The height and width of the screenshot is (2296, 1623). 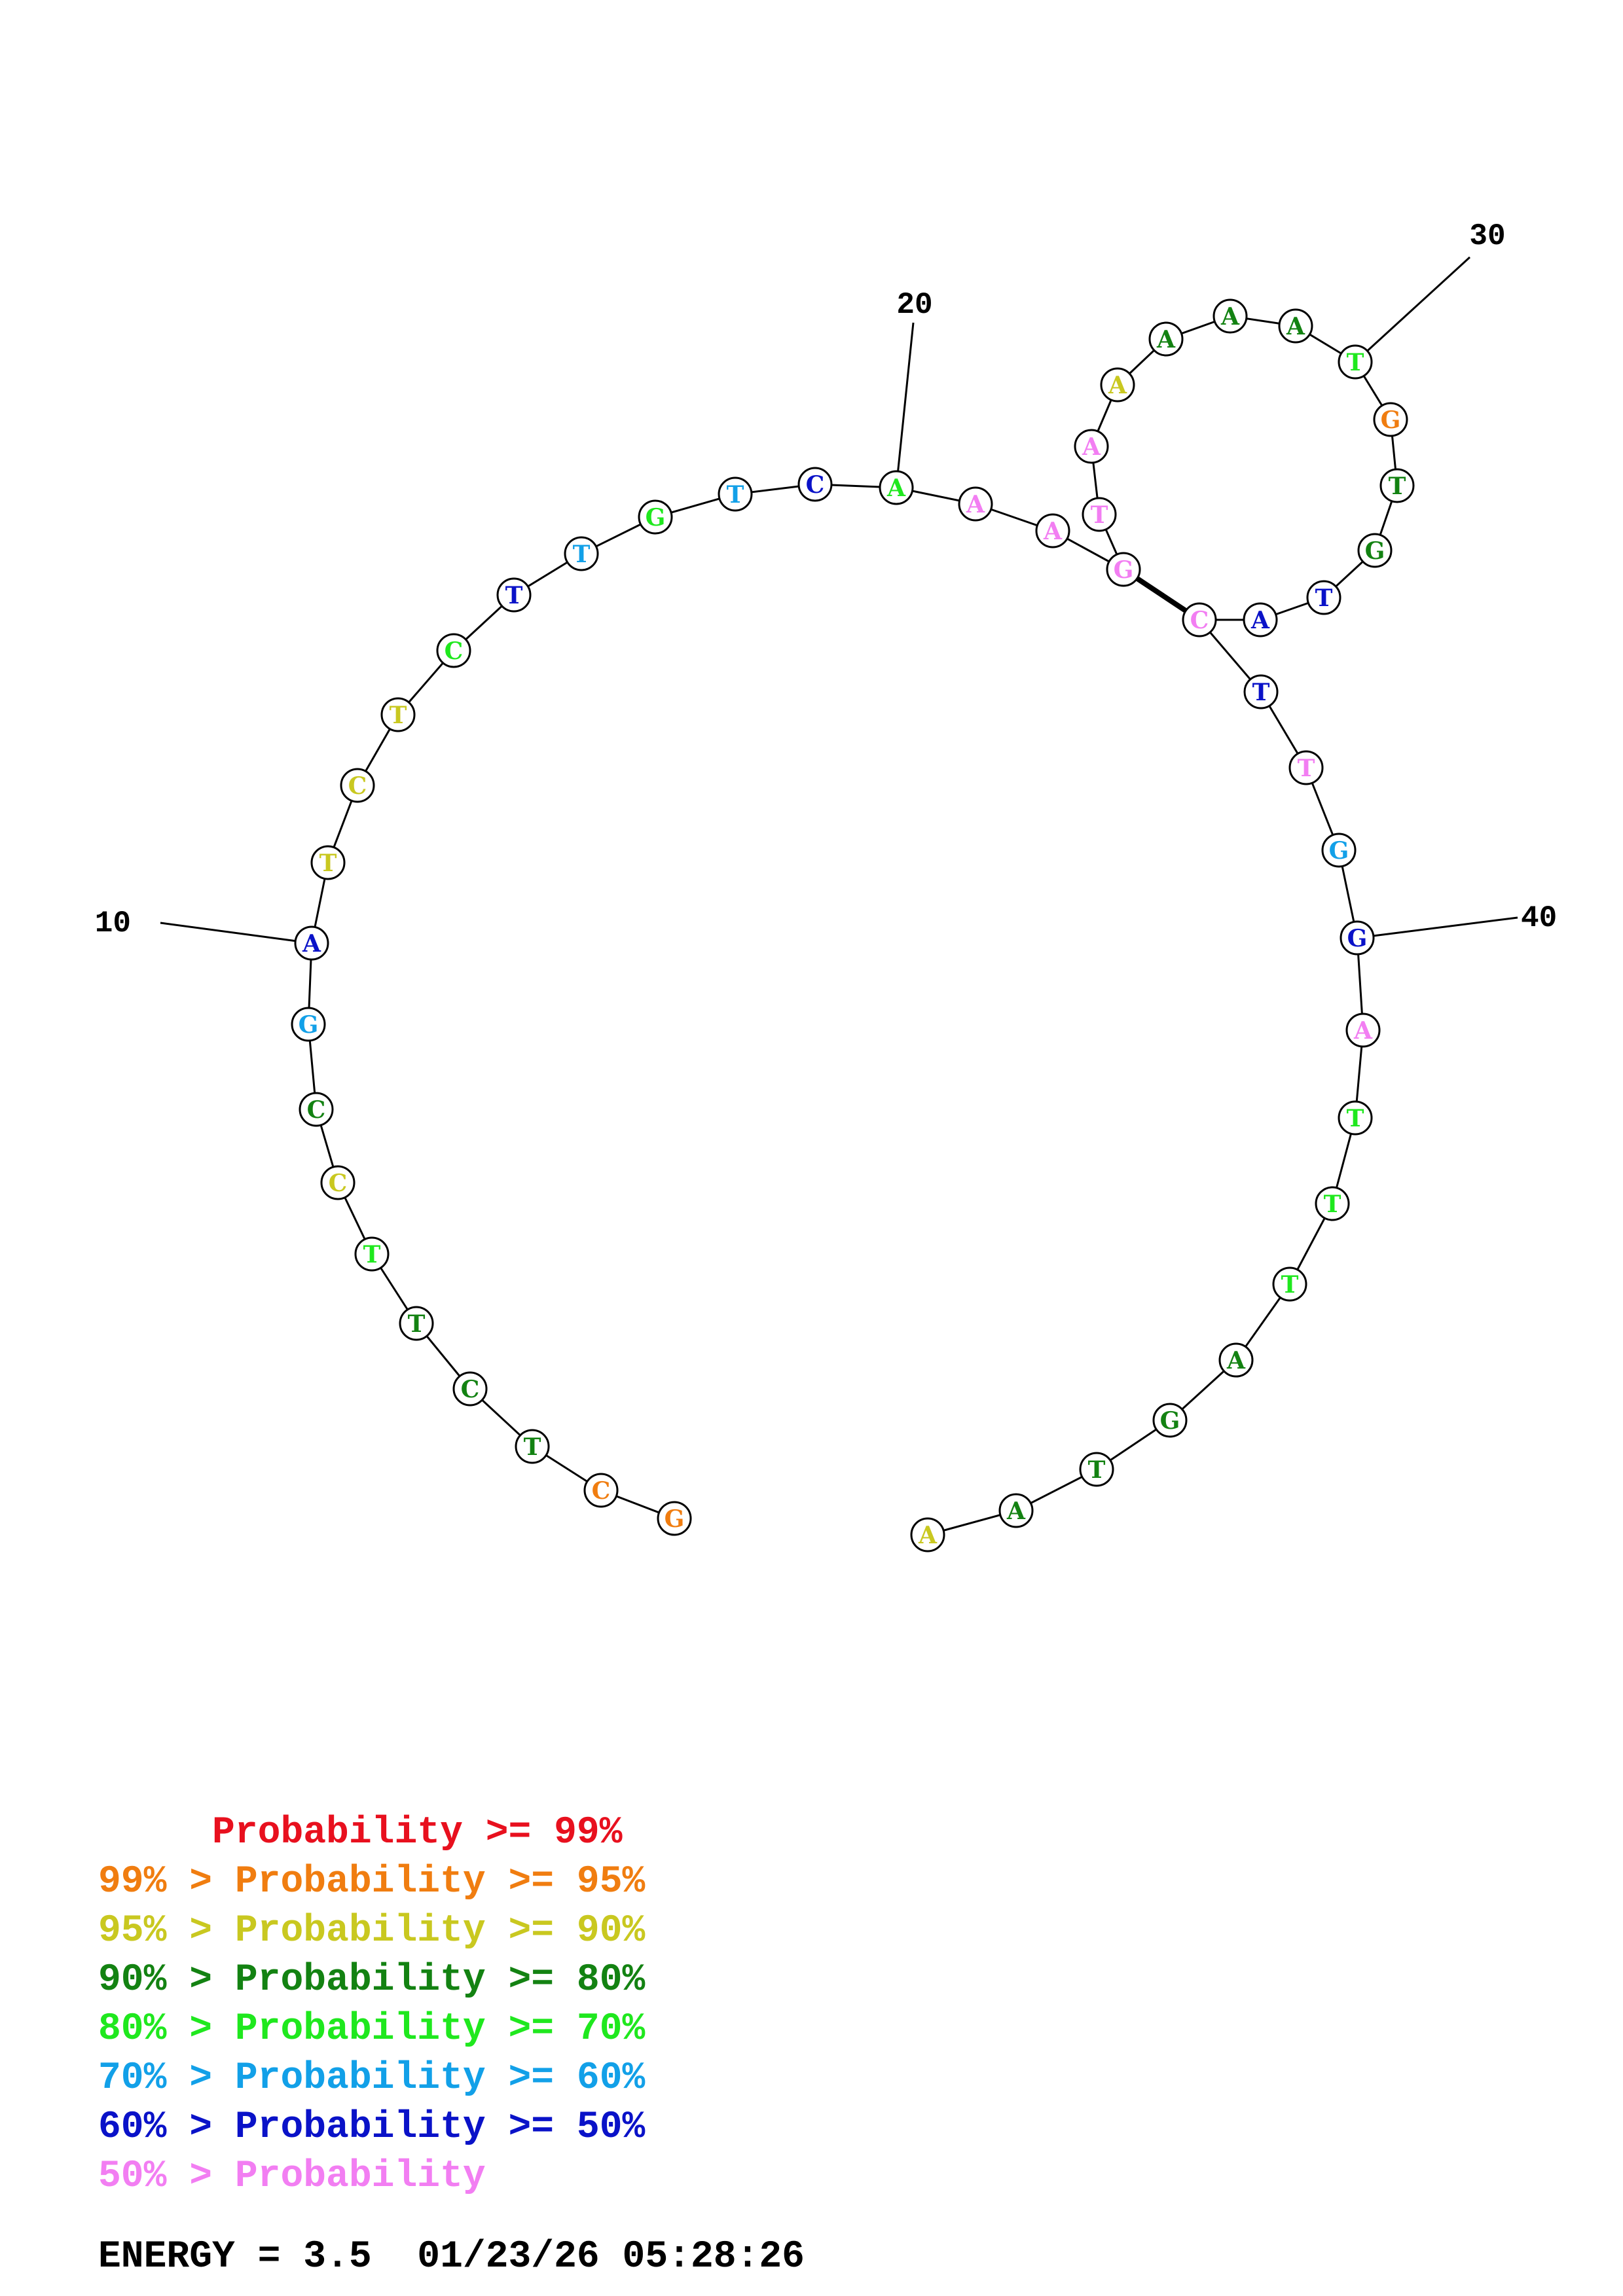 I want to click on legend-entry: 80% > Probability >= 70%, so click(x=372, y=2029).